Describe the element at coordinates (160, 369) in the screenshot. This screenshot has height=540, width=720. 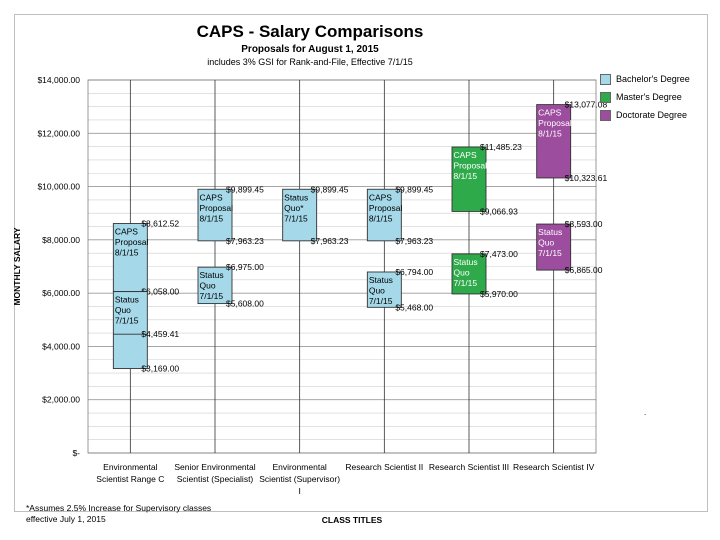
I see `data-label: $3,169.00` at that location.